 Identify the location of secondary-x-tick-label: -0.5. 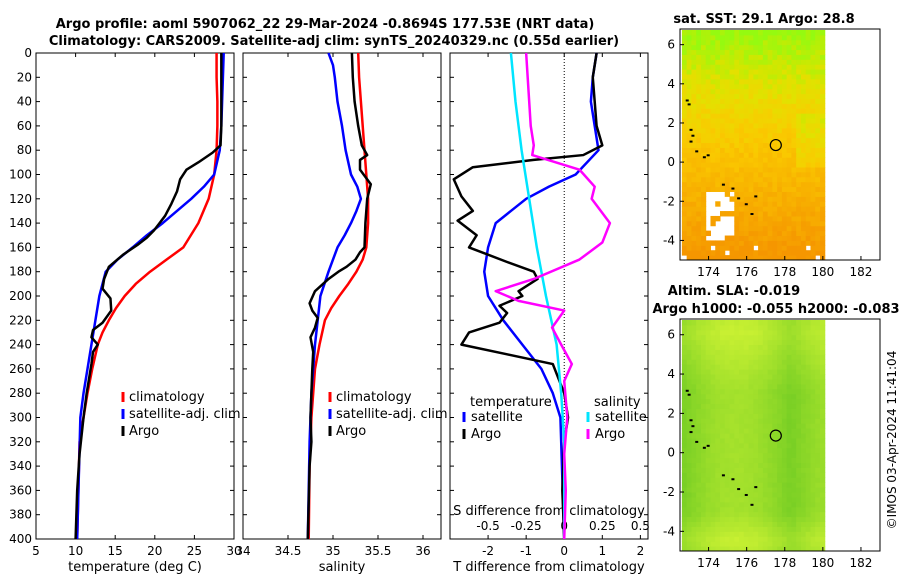
(487, 526).